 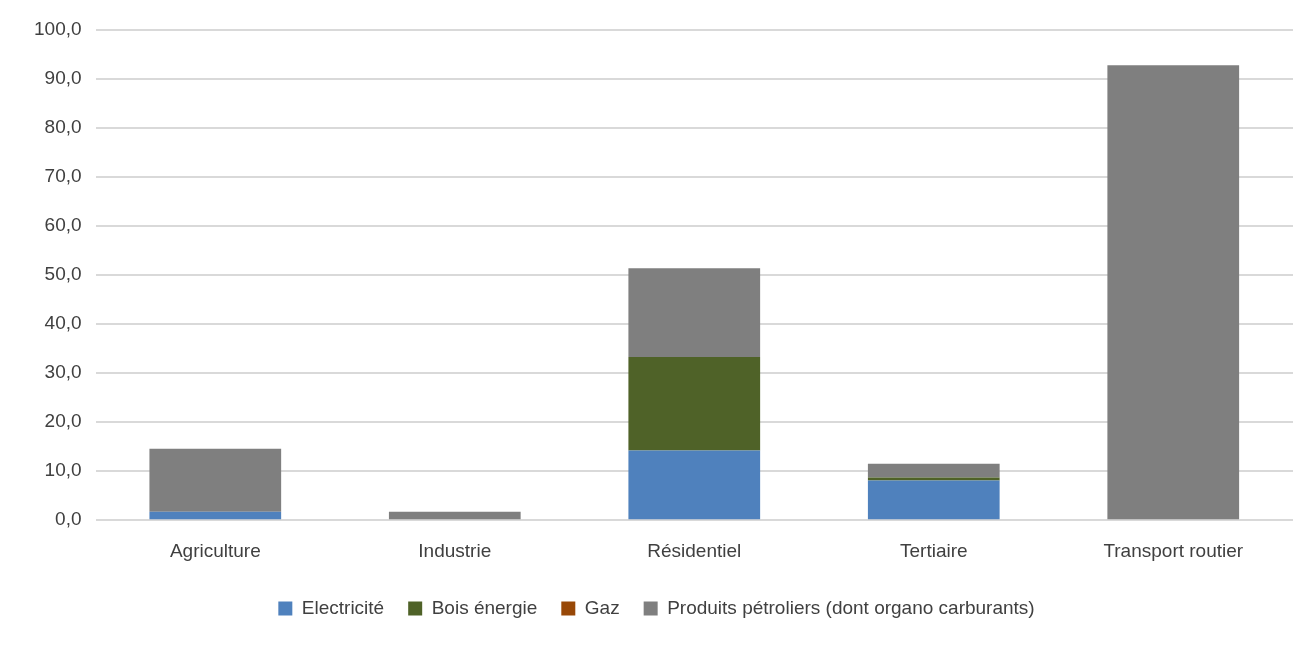 What do you see at coordinates (343, 607) in the screenshot?
I see `legend-label: Electricité` at bounding box center [343, 607].